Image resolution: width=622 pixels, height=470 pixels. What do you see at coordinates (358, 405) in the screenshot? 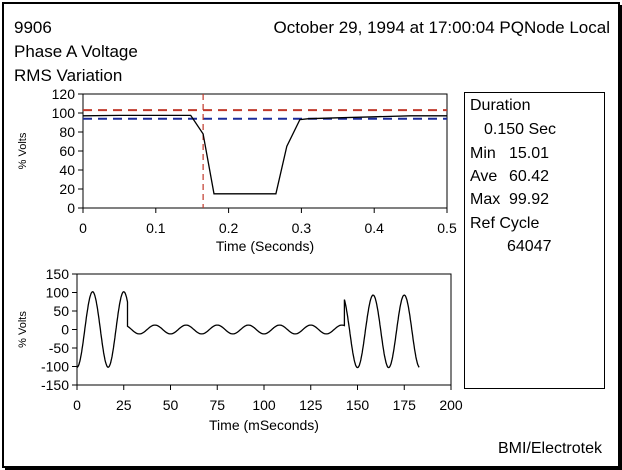
I see `x-tick-label: 150` at bounding box center [358, 405].